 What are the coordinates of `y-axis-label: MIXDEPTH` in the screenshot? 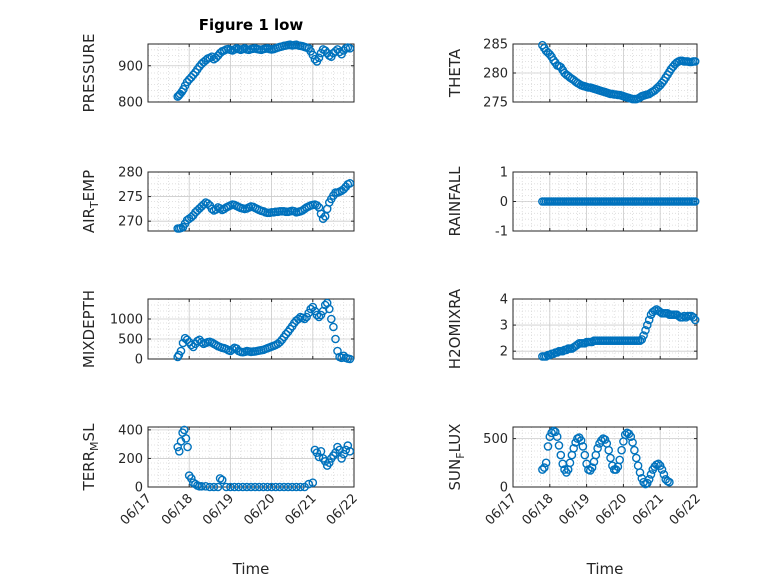 It's located at (89, 329).